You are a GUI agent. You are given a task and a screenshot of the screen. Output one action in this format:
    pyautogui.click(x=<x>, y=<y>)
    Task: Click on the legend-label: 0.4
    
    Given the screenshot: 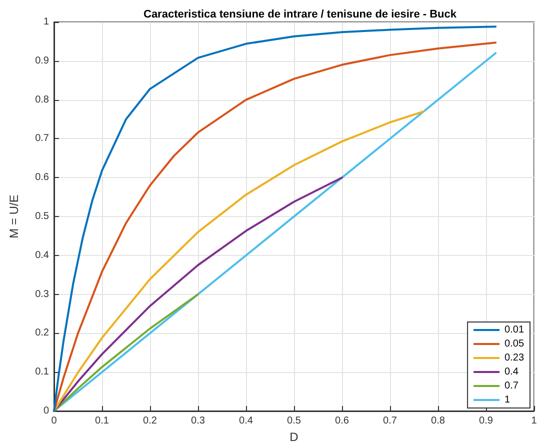 What is the action you would take?
    pyautogui.click(x=511, y=372)
    